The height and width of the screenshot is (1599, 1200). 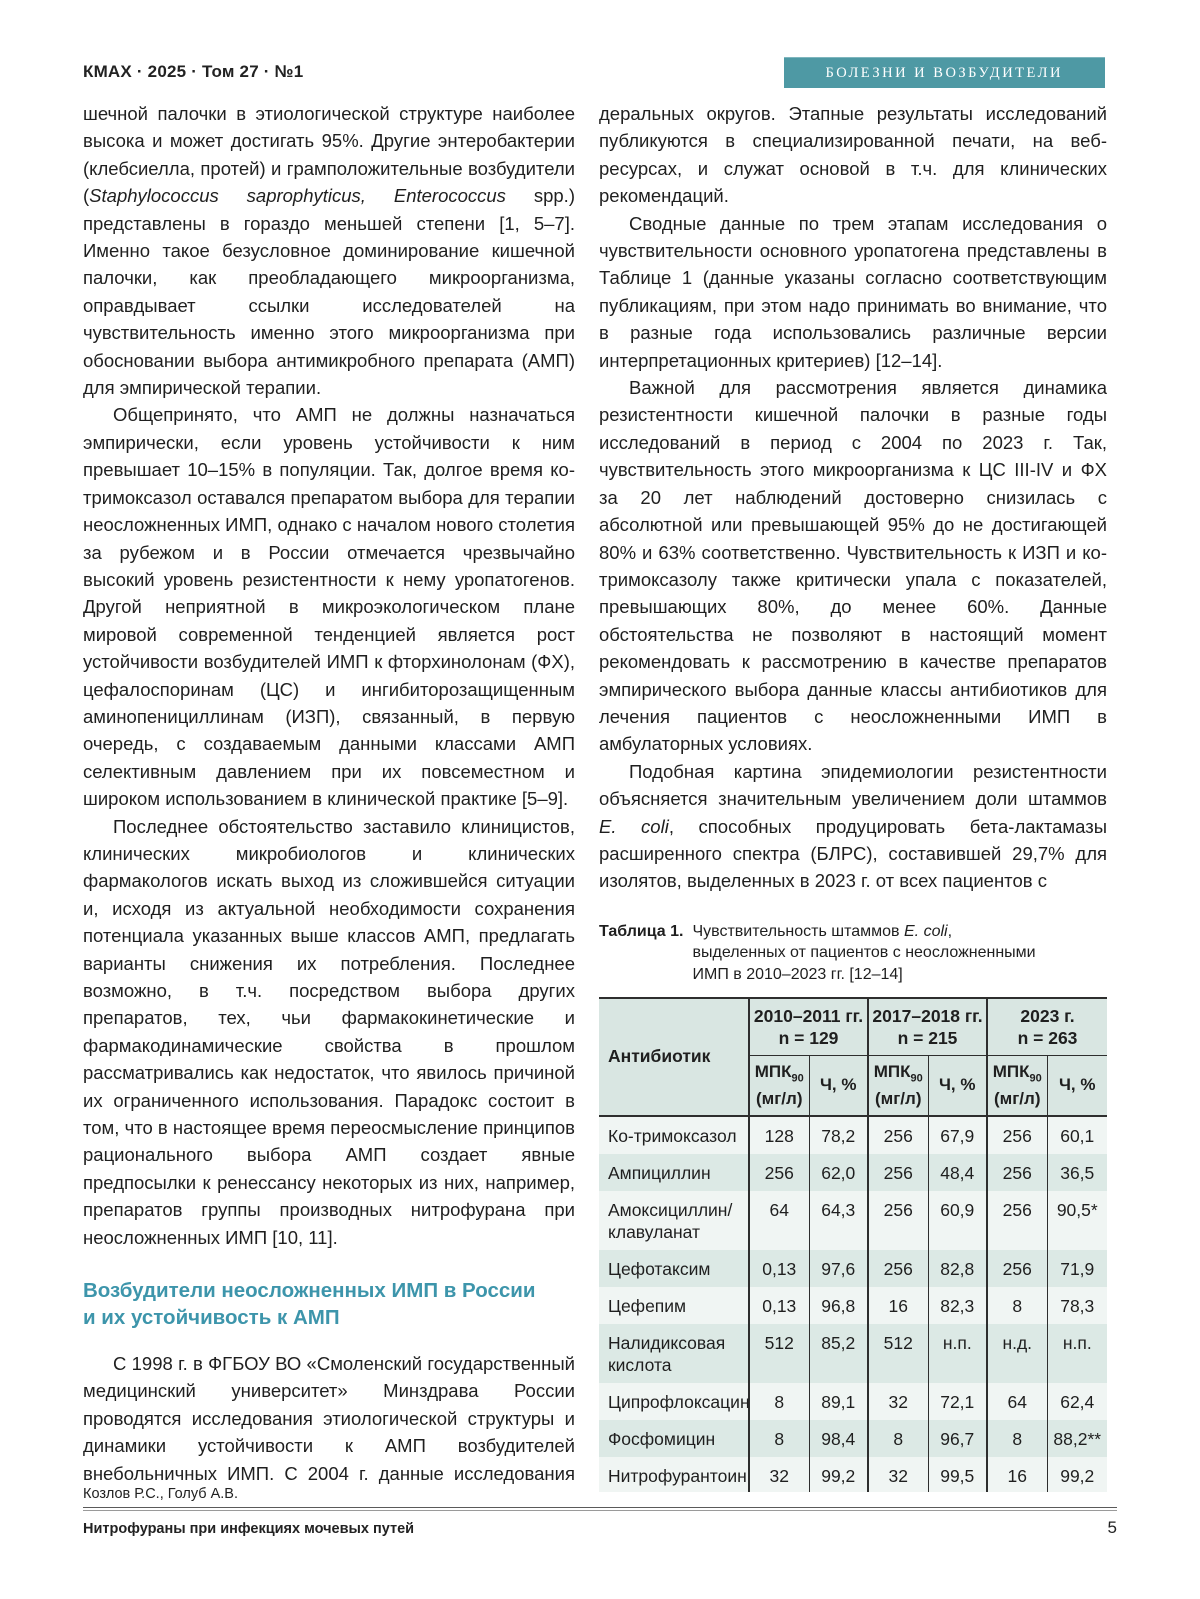 What do you see at coordinates (1076, 1438) in the screenshot?
I see `value-cell: 88,2**` at bounding box center [1076, 1438].